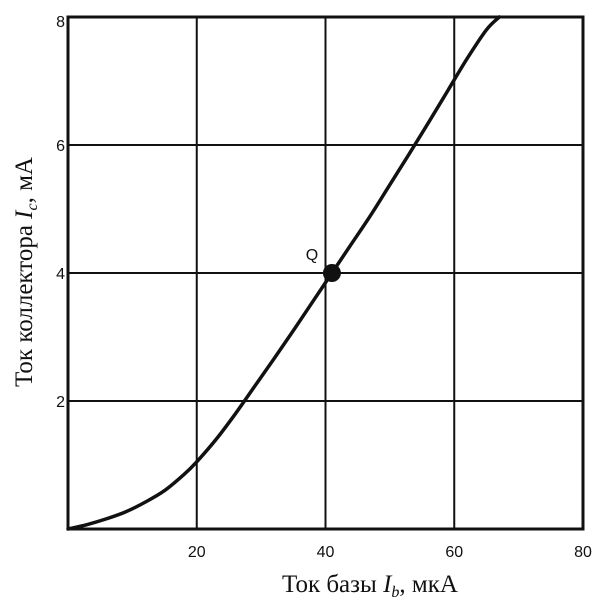  I want to click on x-axis-title-subscript: b, so click(395, 592).